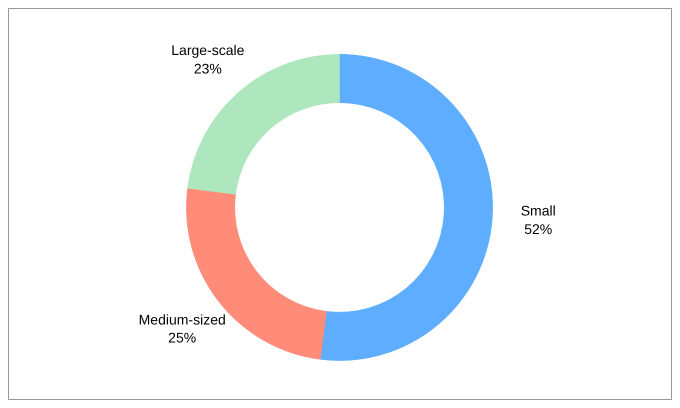  I want to click on slice-label: Medium-sized, so click(182, 319).